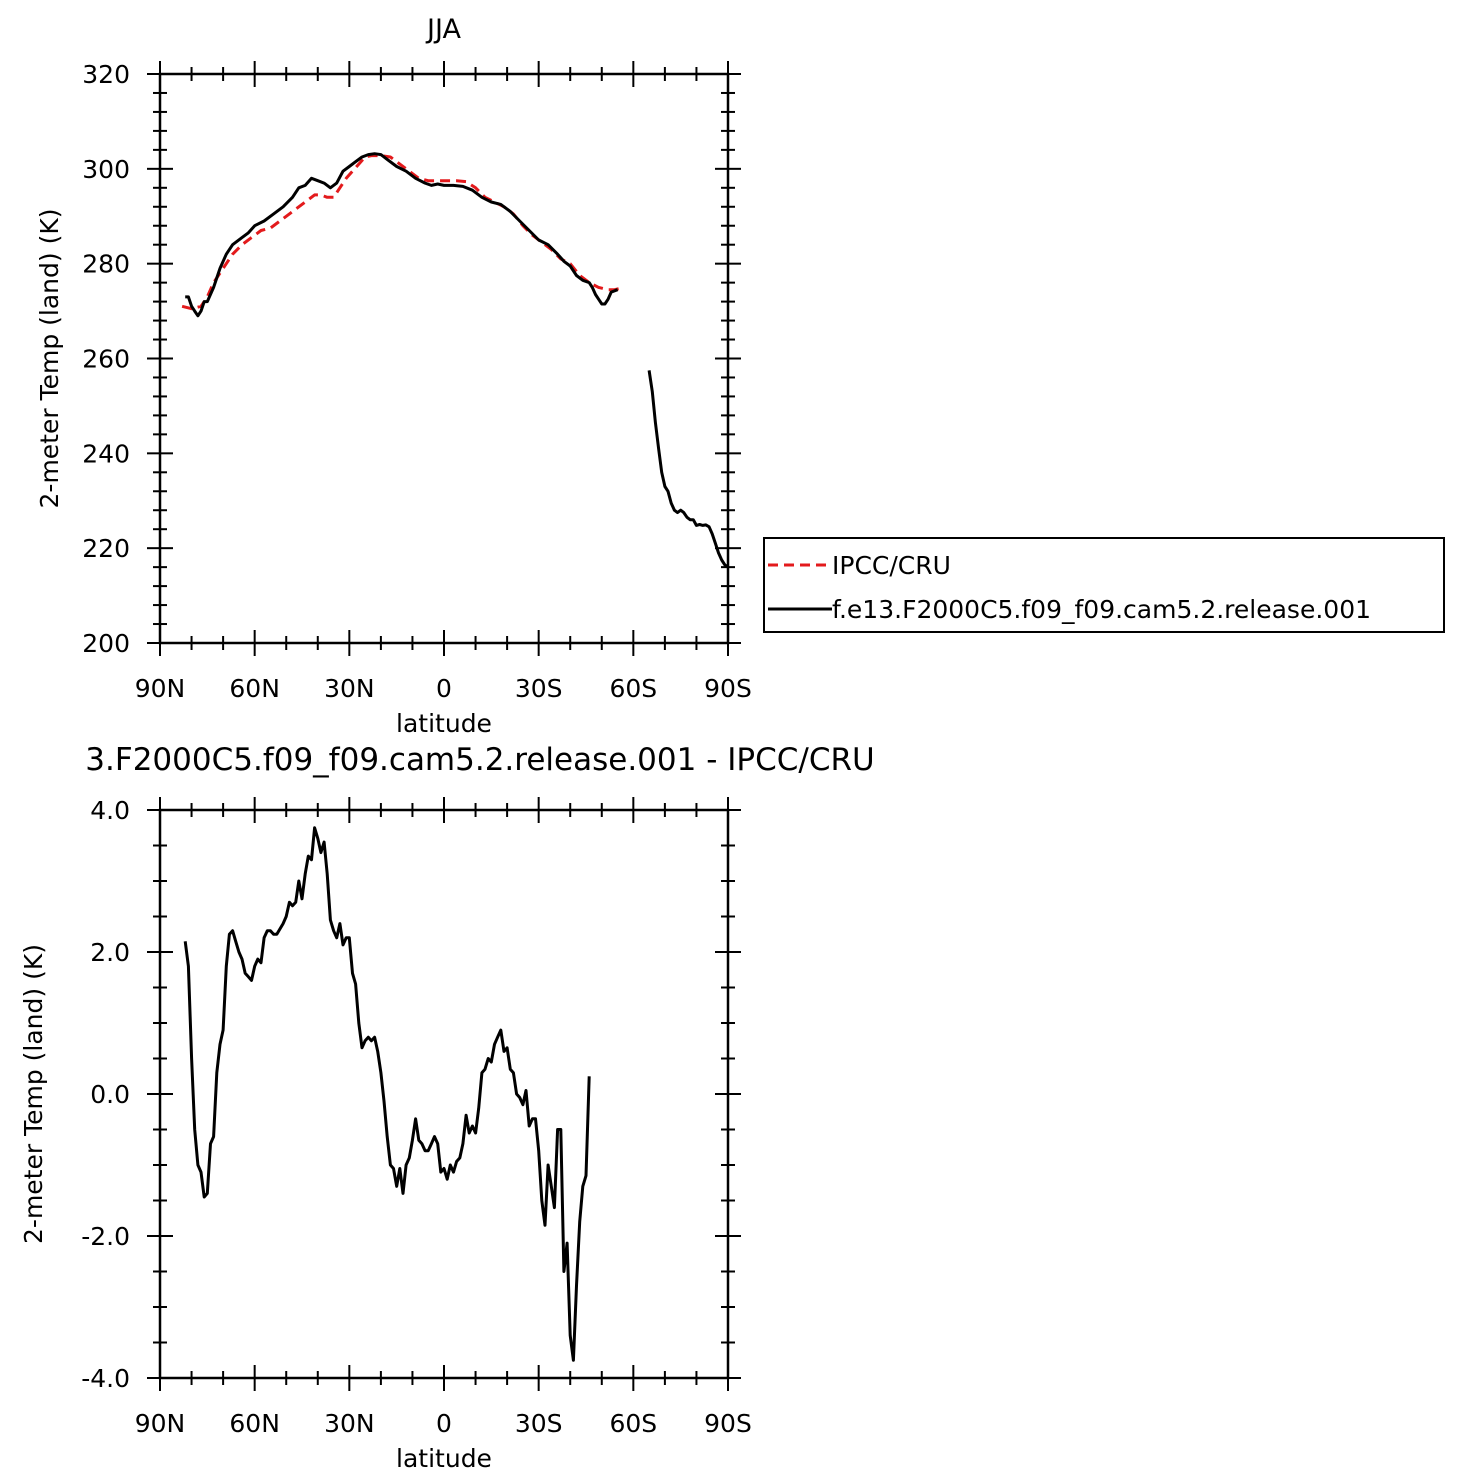 Image resolution: width=1480 pixels, height=1480 pixels. I want to click on y-tick-label: 320, so click(106, 74).